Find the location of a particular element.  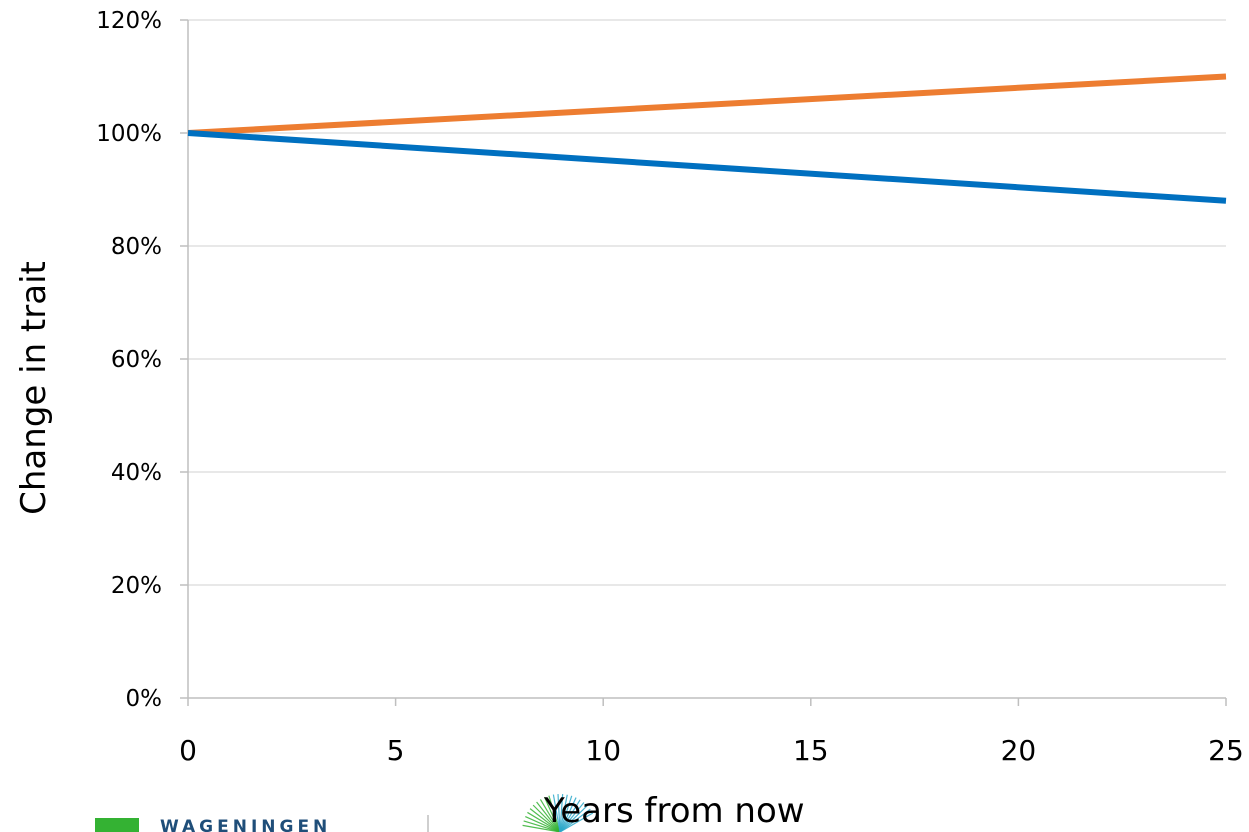

x-tick-label: 15 is located at coordinates (811, 750).